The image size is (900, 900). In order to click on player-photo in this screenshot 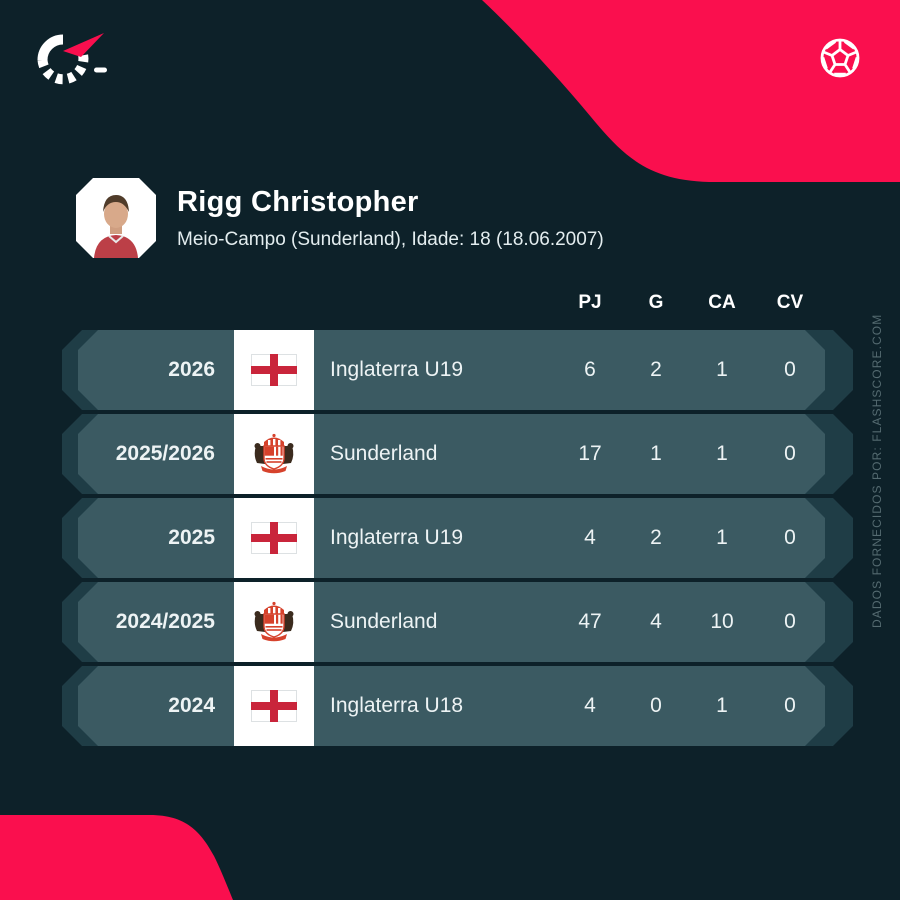, I will do `click(116, 218)`.